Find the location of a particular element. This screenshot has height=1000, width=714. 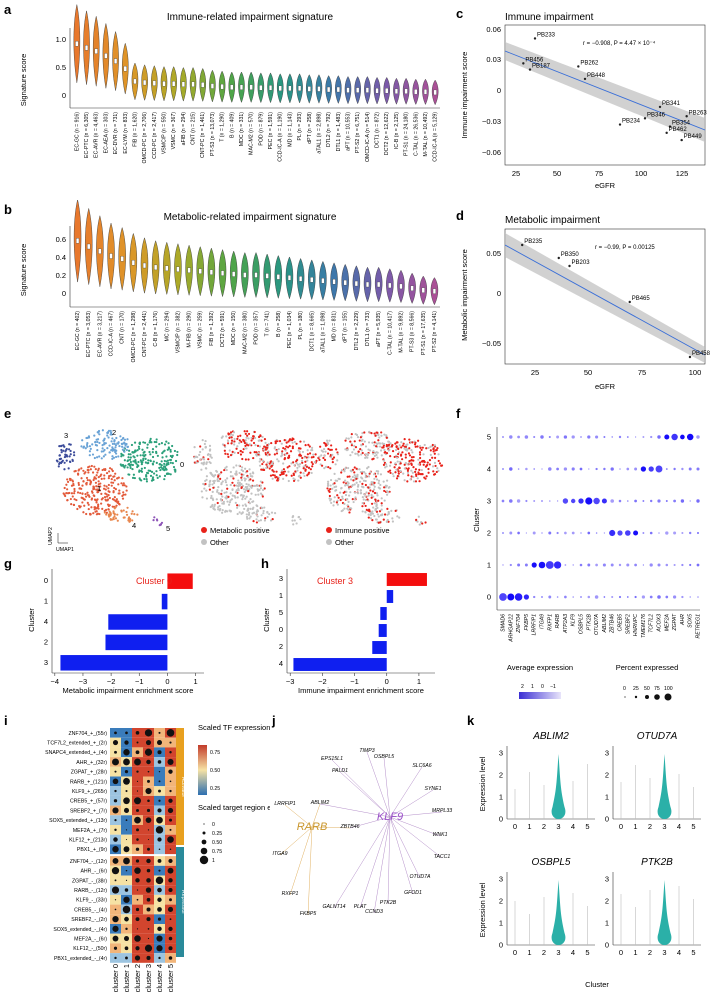

panel-c-ytick: 0.06 is located at coordinates (493, 29).